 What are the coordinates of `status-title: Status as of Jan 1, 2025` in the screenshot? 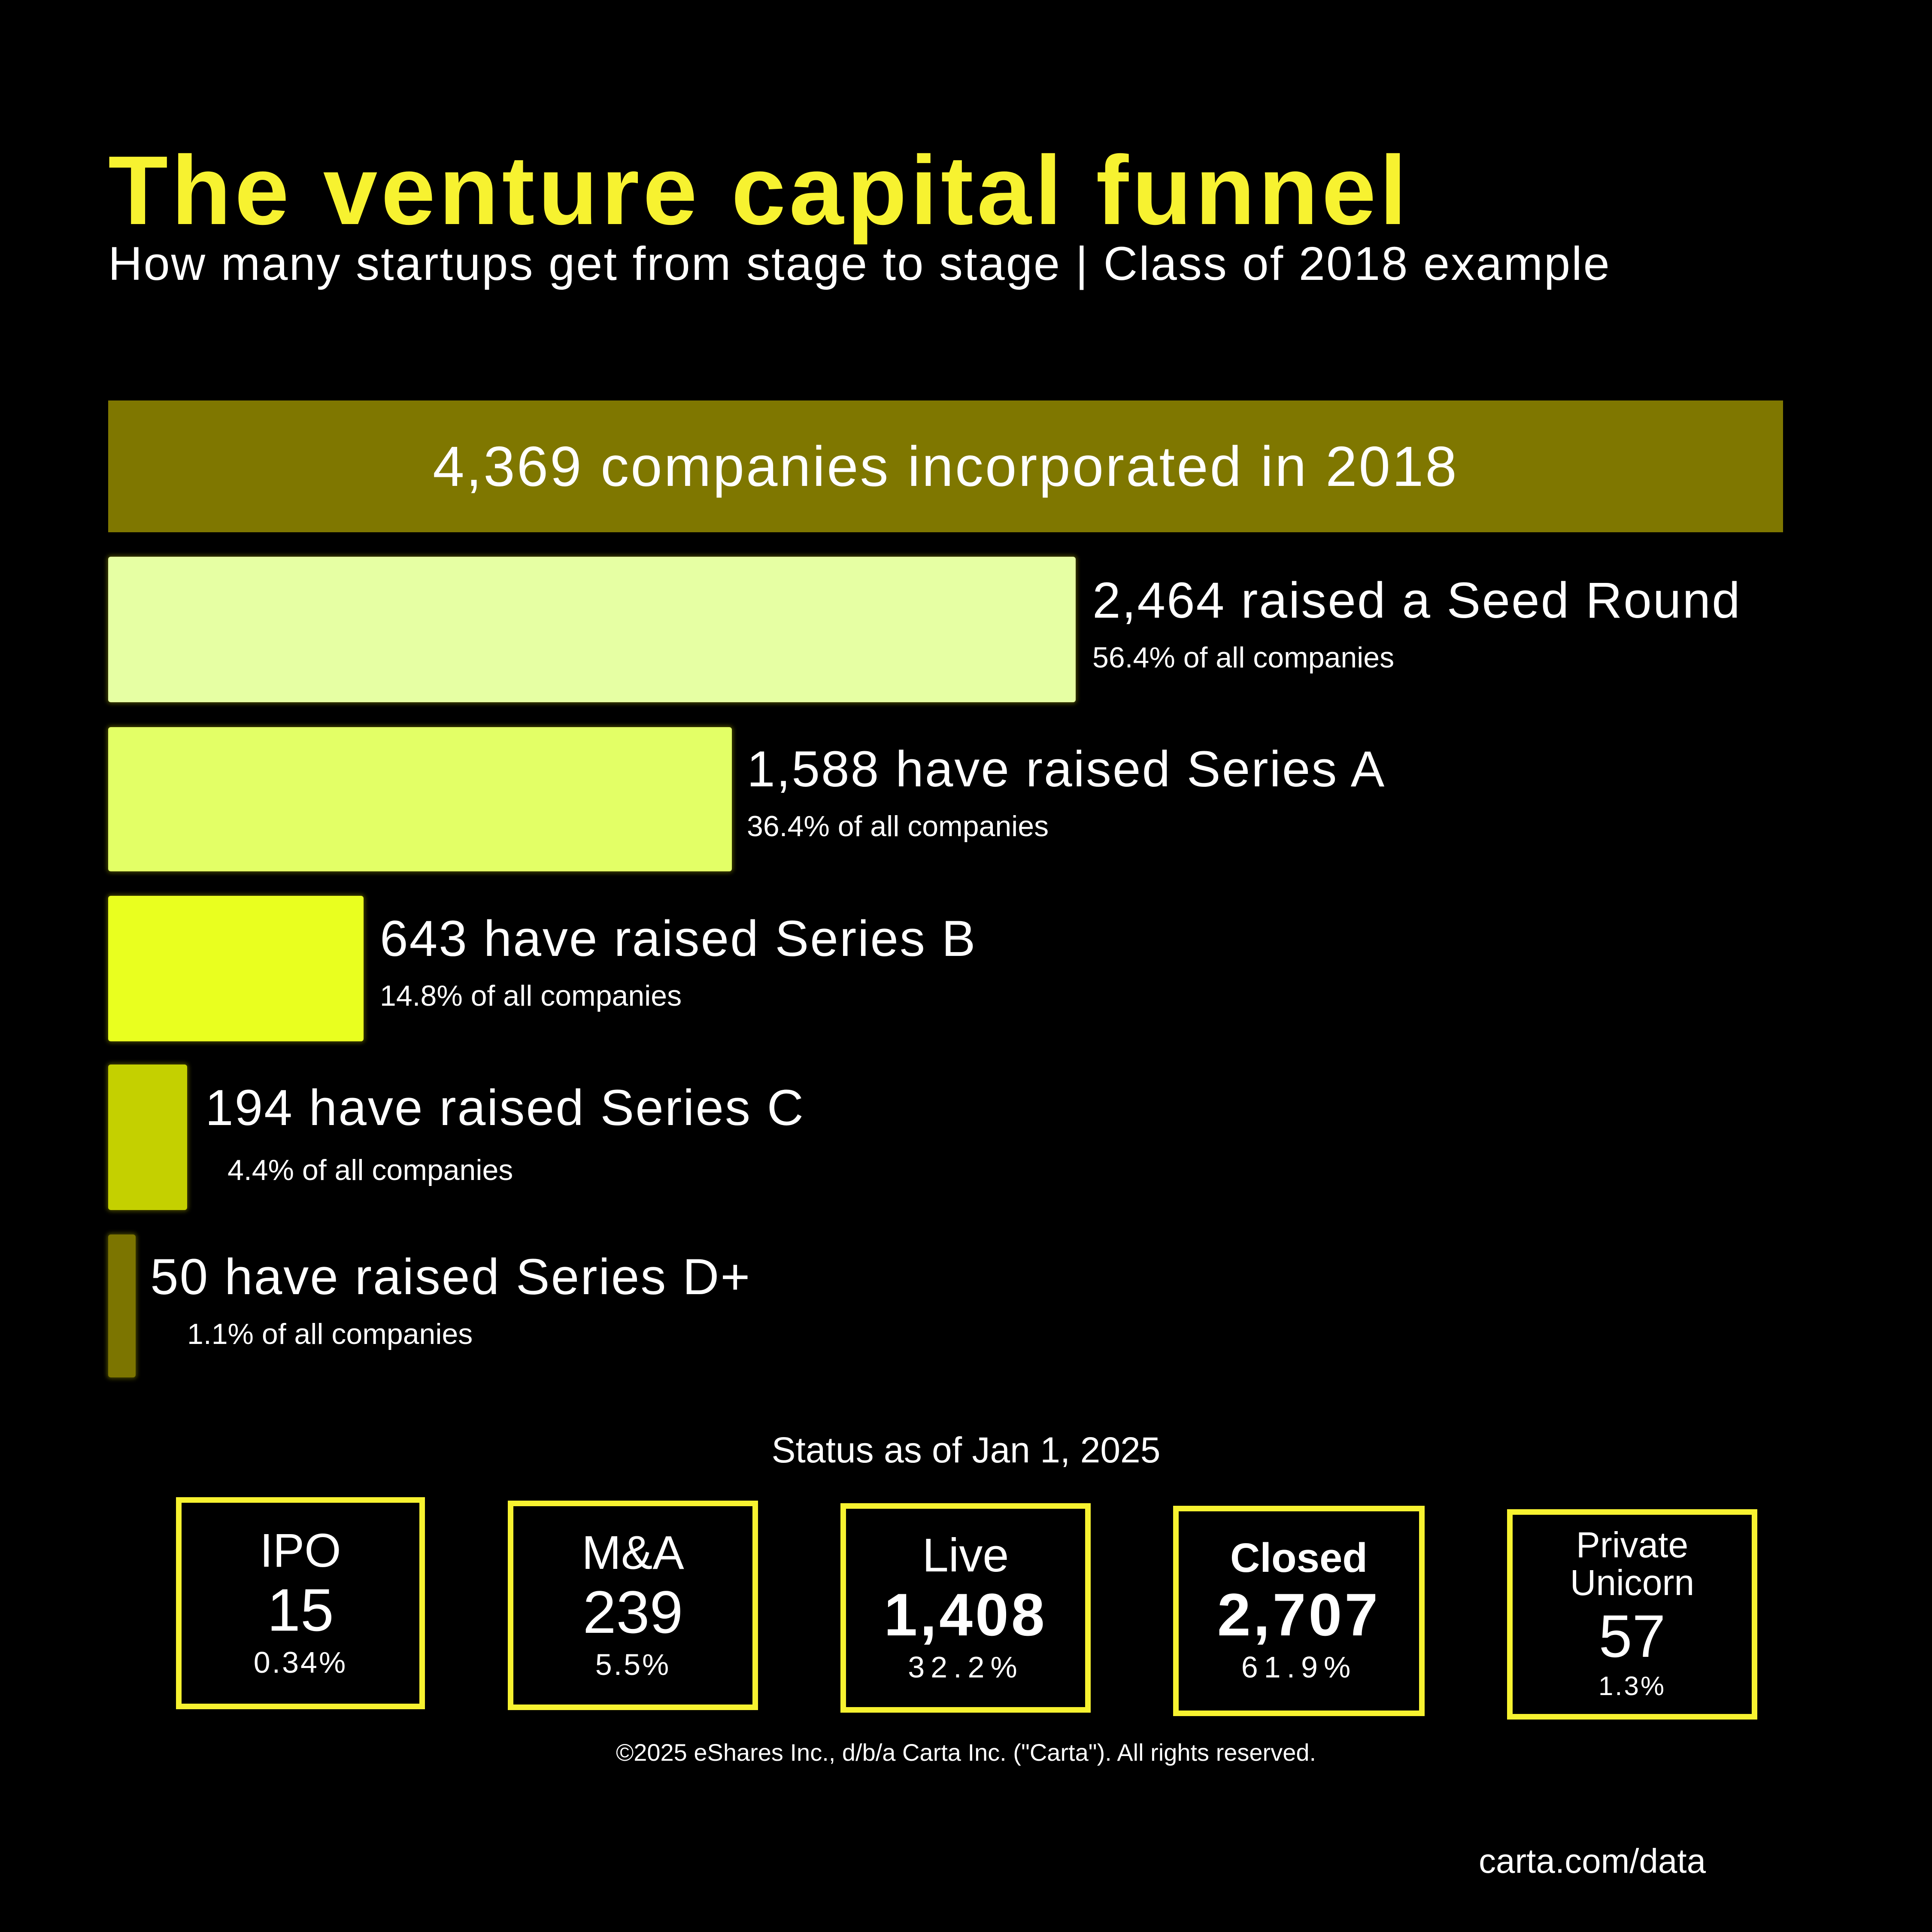 It's located at (966, 1450).